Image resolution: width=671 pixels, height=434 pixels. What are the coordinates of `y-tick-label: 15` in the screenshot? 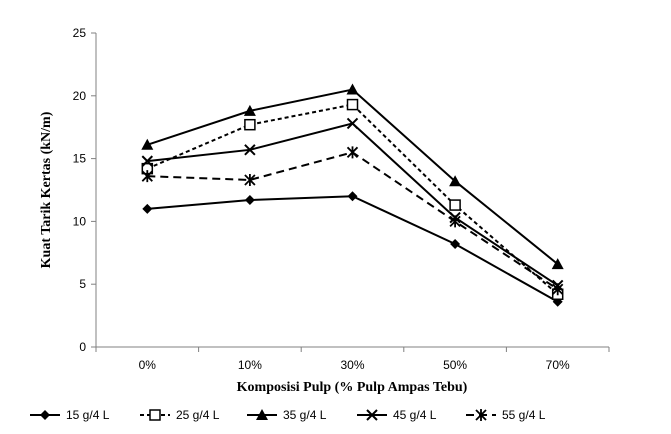 It's located at (80, 159).